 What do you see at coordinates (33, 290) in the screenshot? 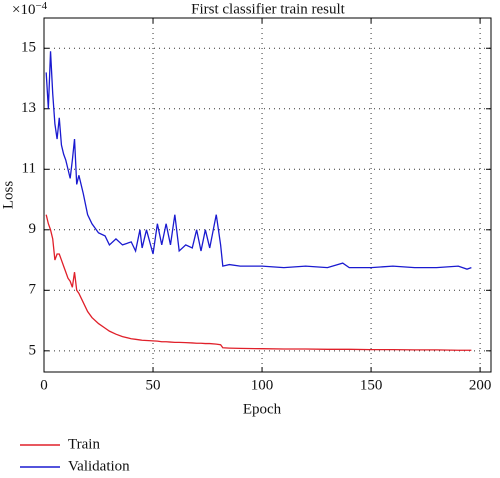
I see `y-tick-label: 7` at bounding box center [33, 290].